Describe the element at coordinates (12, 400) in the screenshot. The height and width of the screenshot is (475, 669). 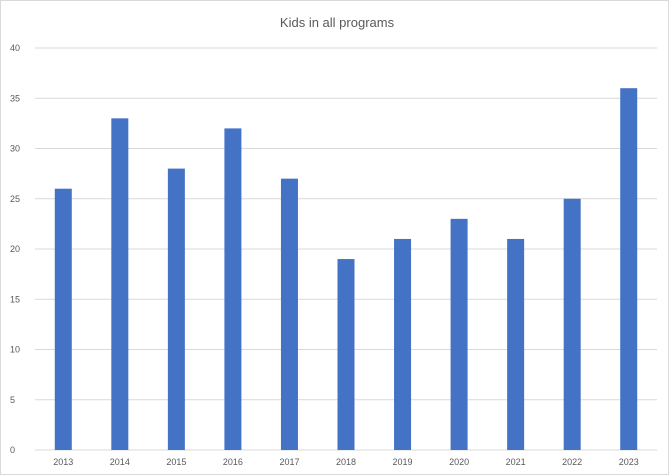
I see `y-tick-label: 5` at that location.